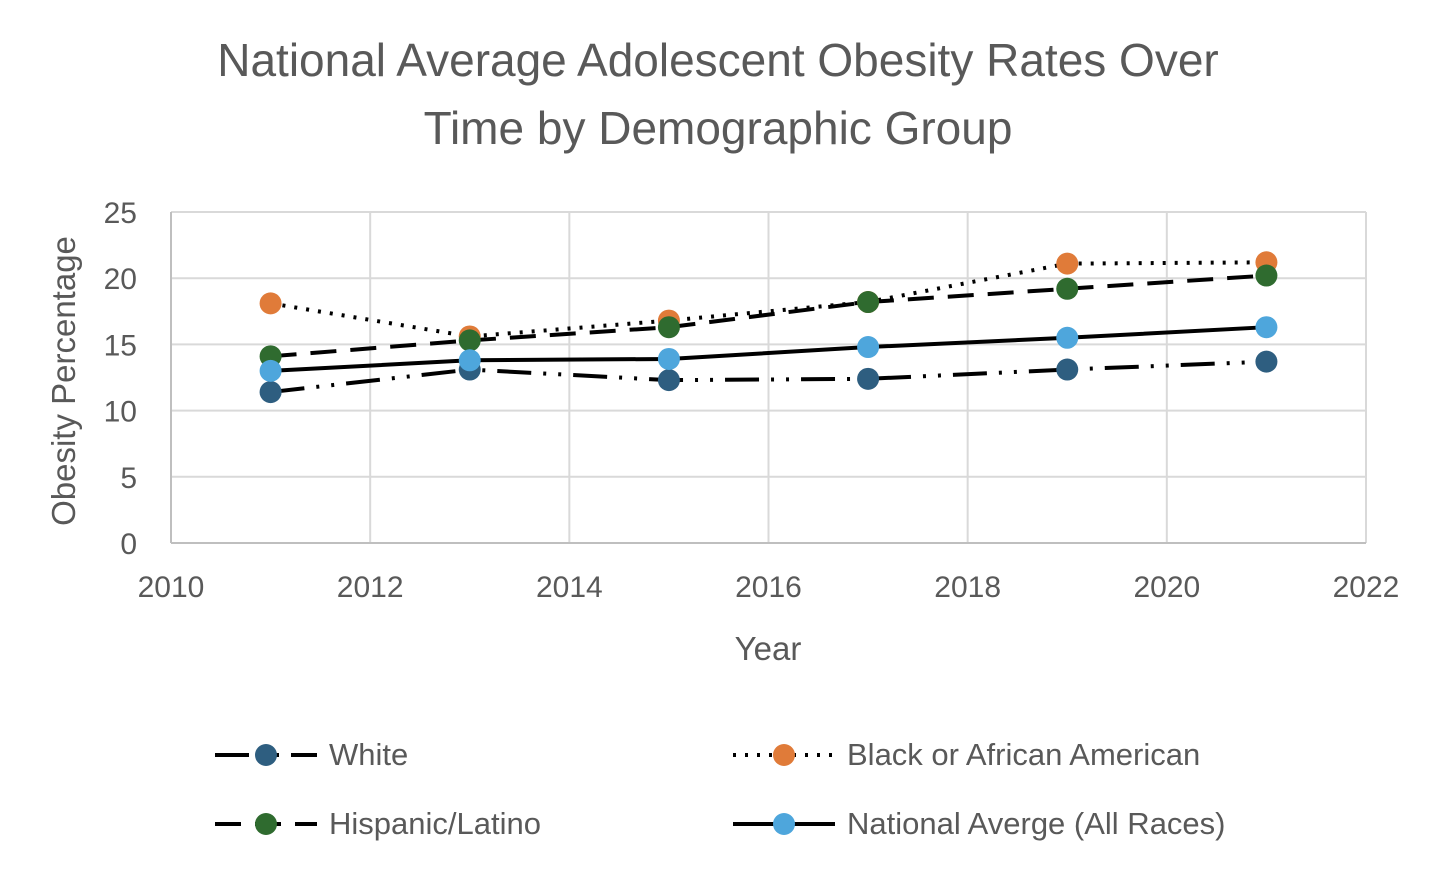 The width and height of the screenshot is (1443, 878). What do you see at coordinates (368, 754) in the screenshot?
I see `legend-label: White` at bounding box center [368, 754].